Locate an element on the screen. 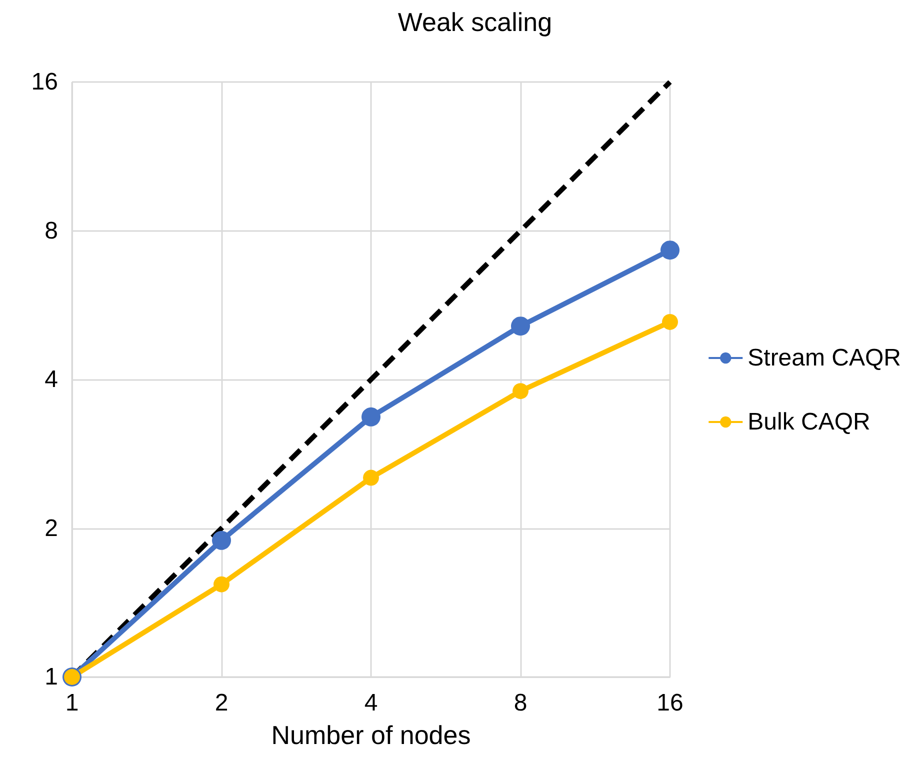 The width and height of the screenshot is (906, 780). x-tick-label: 4 is located at coordinates (371, 703).